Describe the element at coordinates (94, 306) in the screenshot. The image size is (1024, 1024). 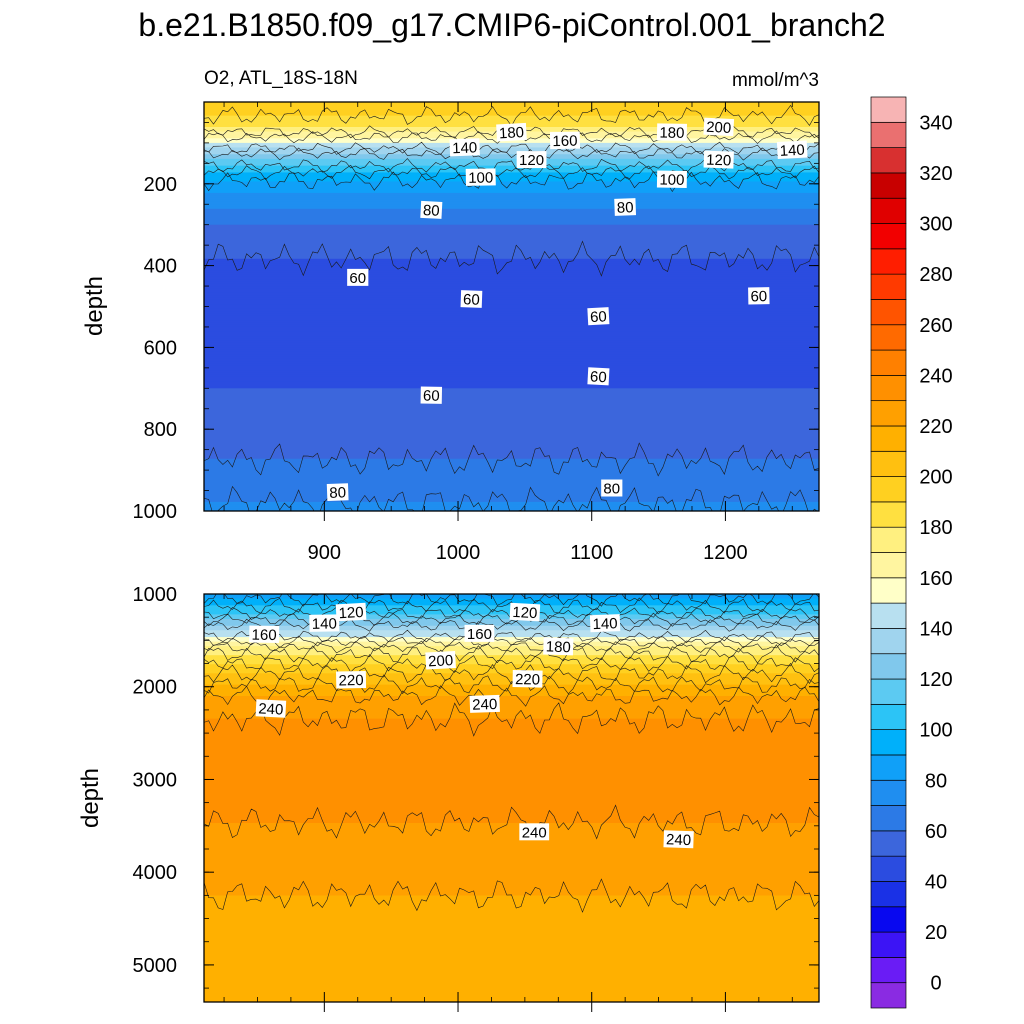
I see `upper-y-axis-label: depth` at that location.